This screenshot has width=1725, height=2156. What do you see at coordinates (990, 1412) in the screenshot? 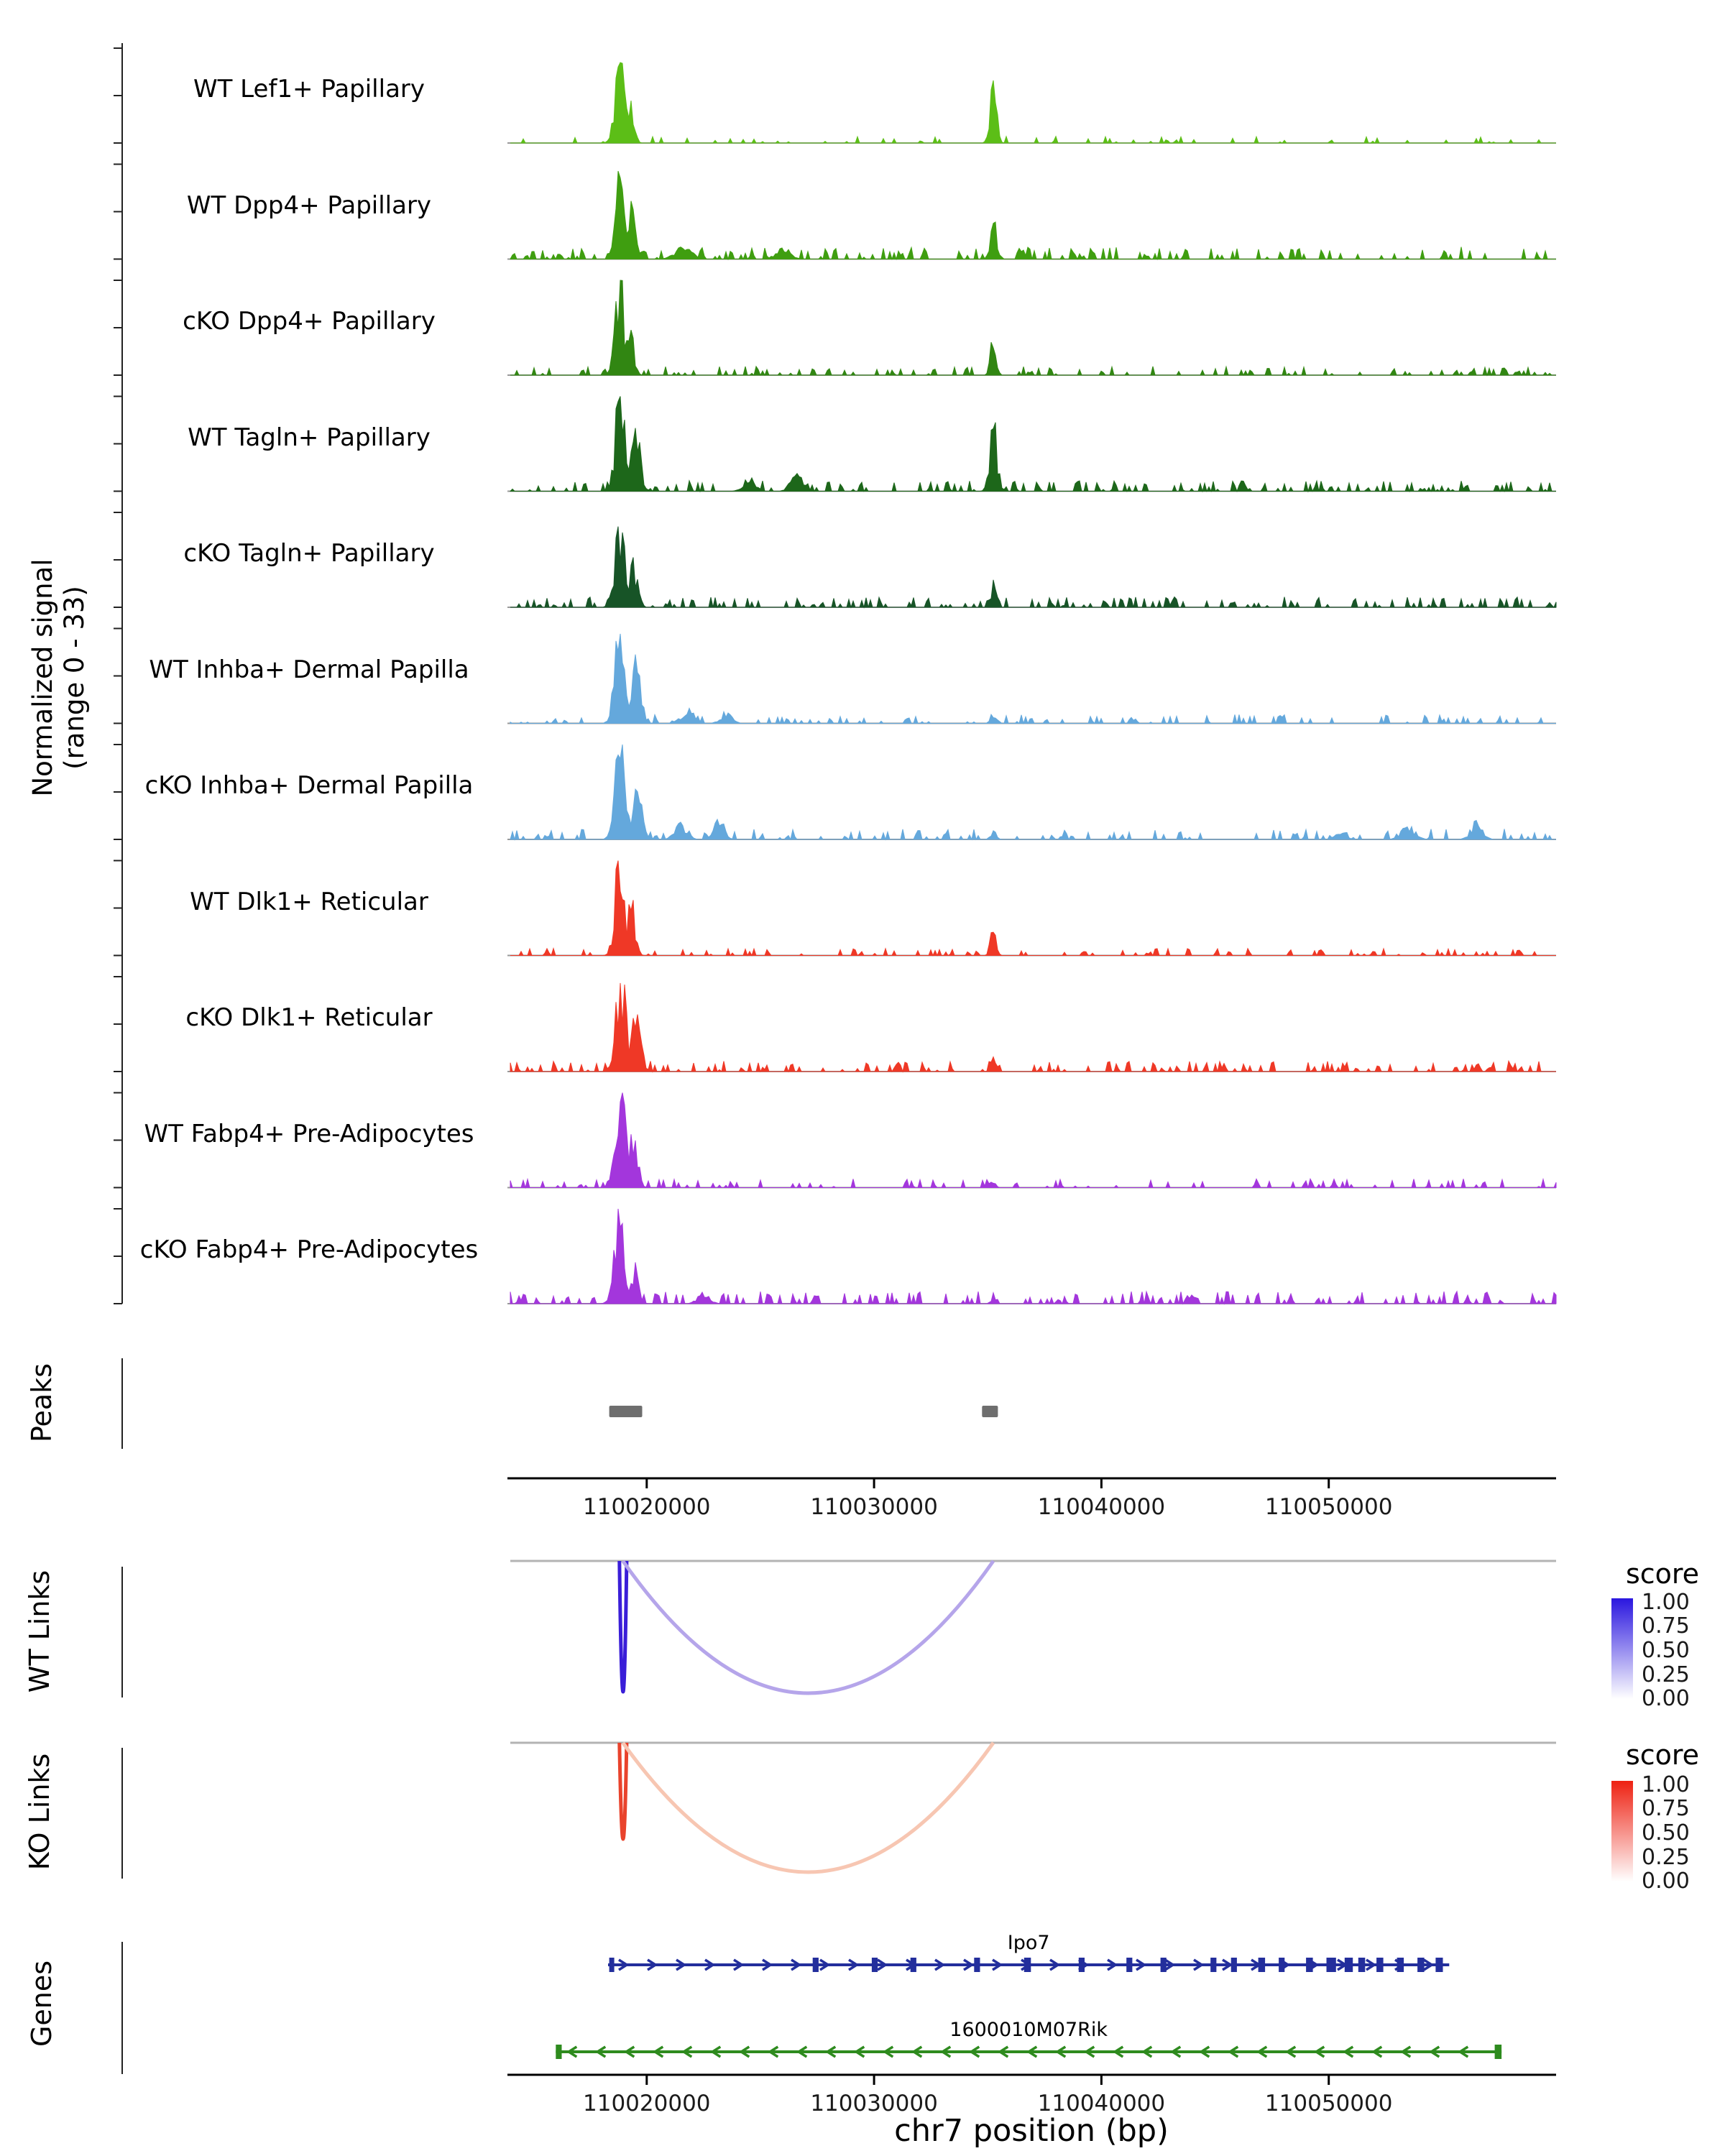
I see `peak-interval` at bounding box center [990, 1412].